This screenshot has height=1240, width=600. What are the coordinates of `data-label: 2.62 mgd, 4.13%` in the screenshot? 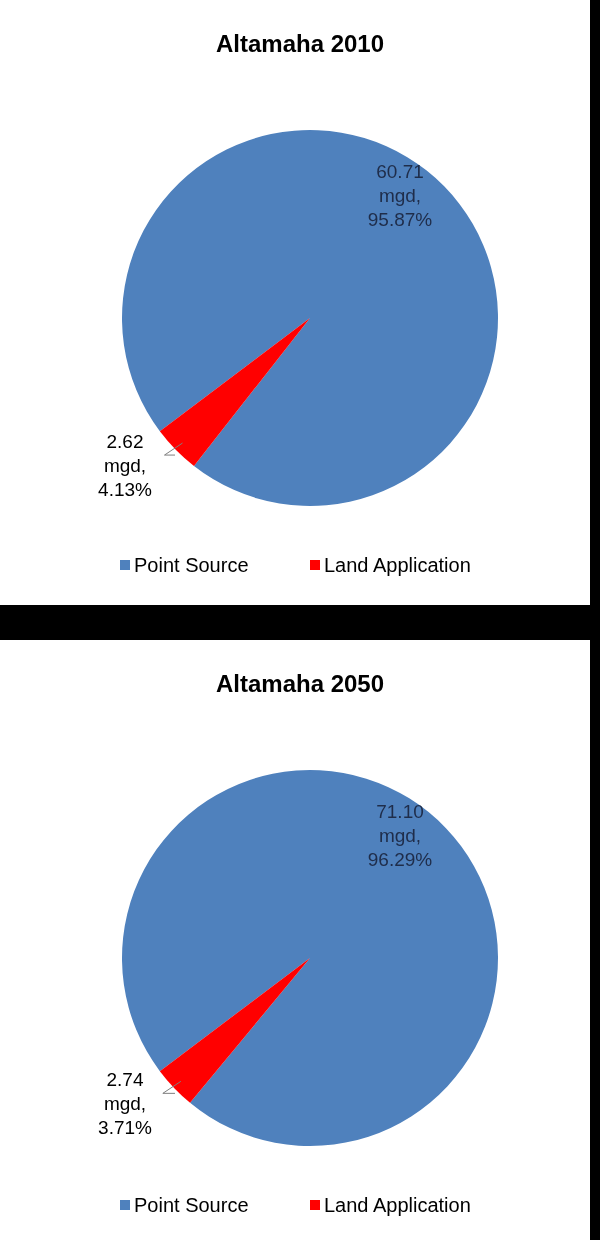 It's located at (125, 466).